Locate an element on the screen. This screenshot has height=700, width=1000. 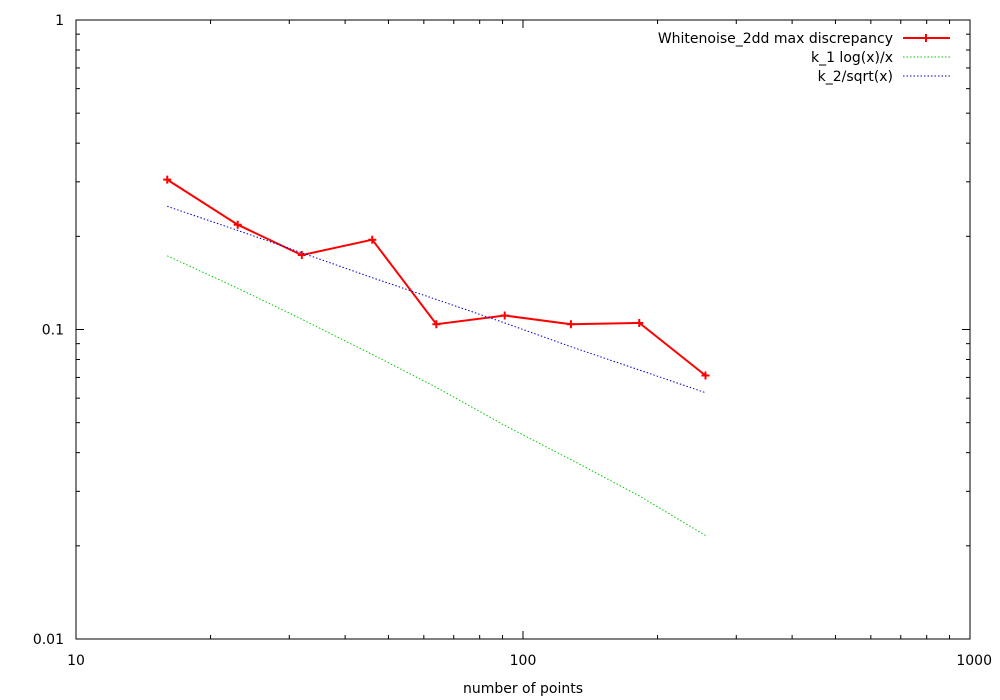
x-tick-label: 10 is located at coordinates (76, 661).